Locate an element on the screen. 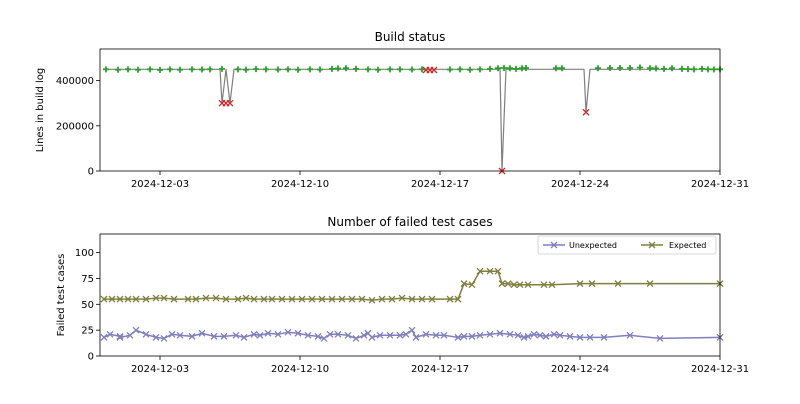 The width and height of the screenshot is (800, 404). x-tick-label: 2024-12-03 is located at coordinates (160, 184).